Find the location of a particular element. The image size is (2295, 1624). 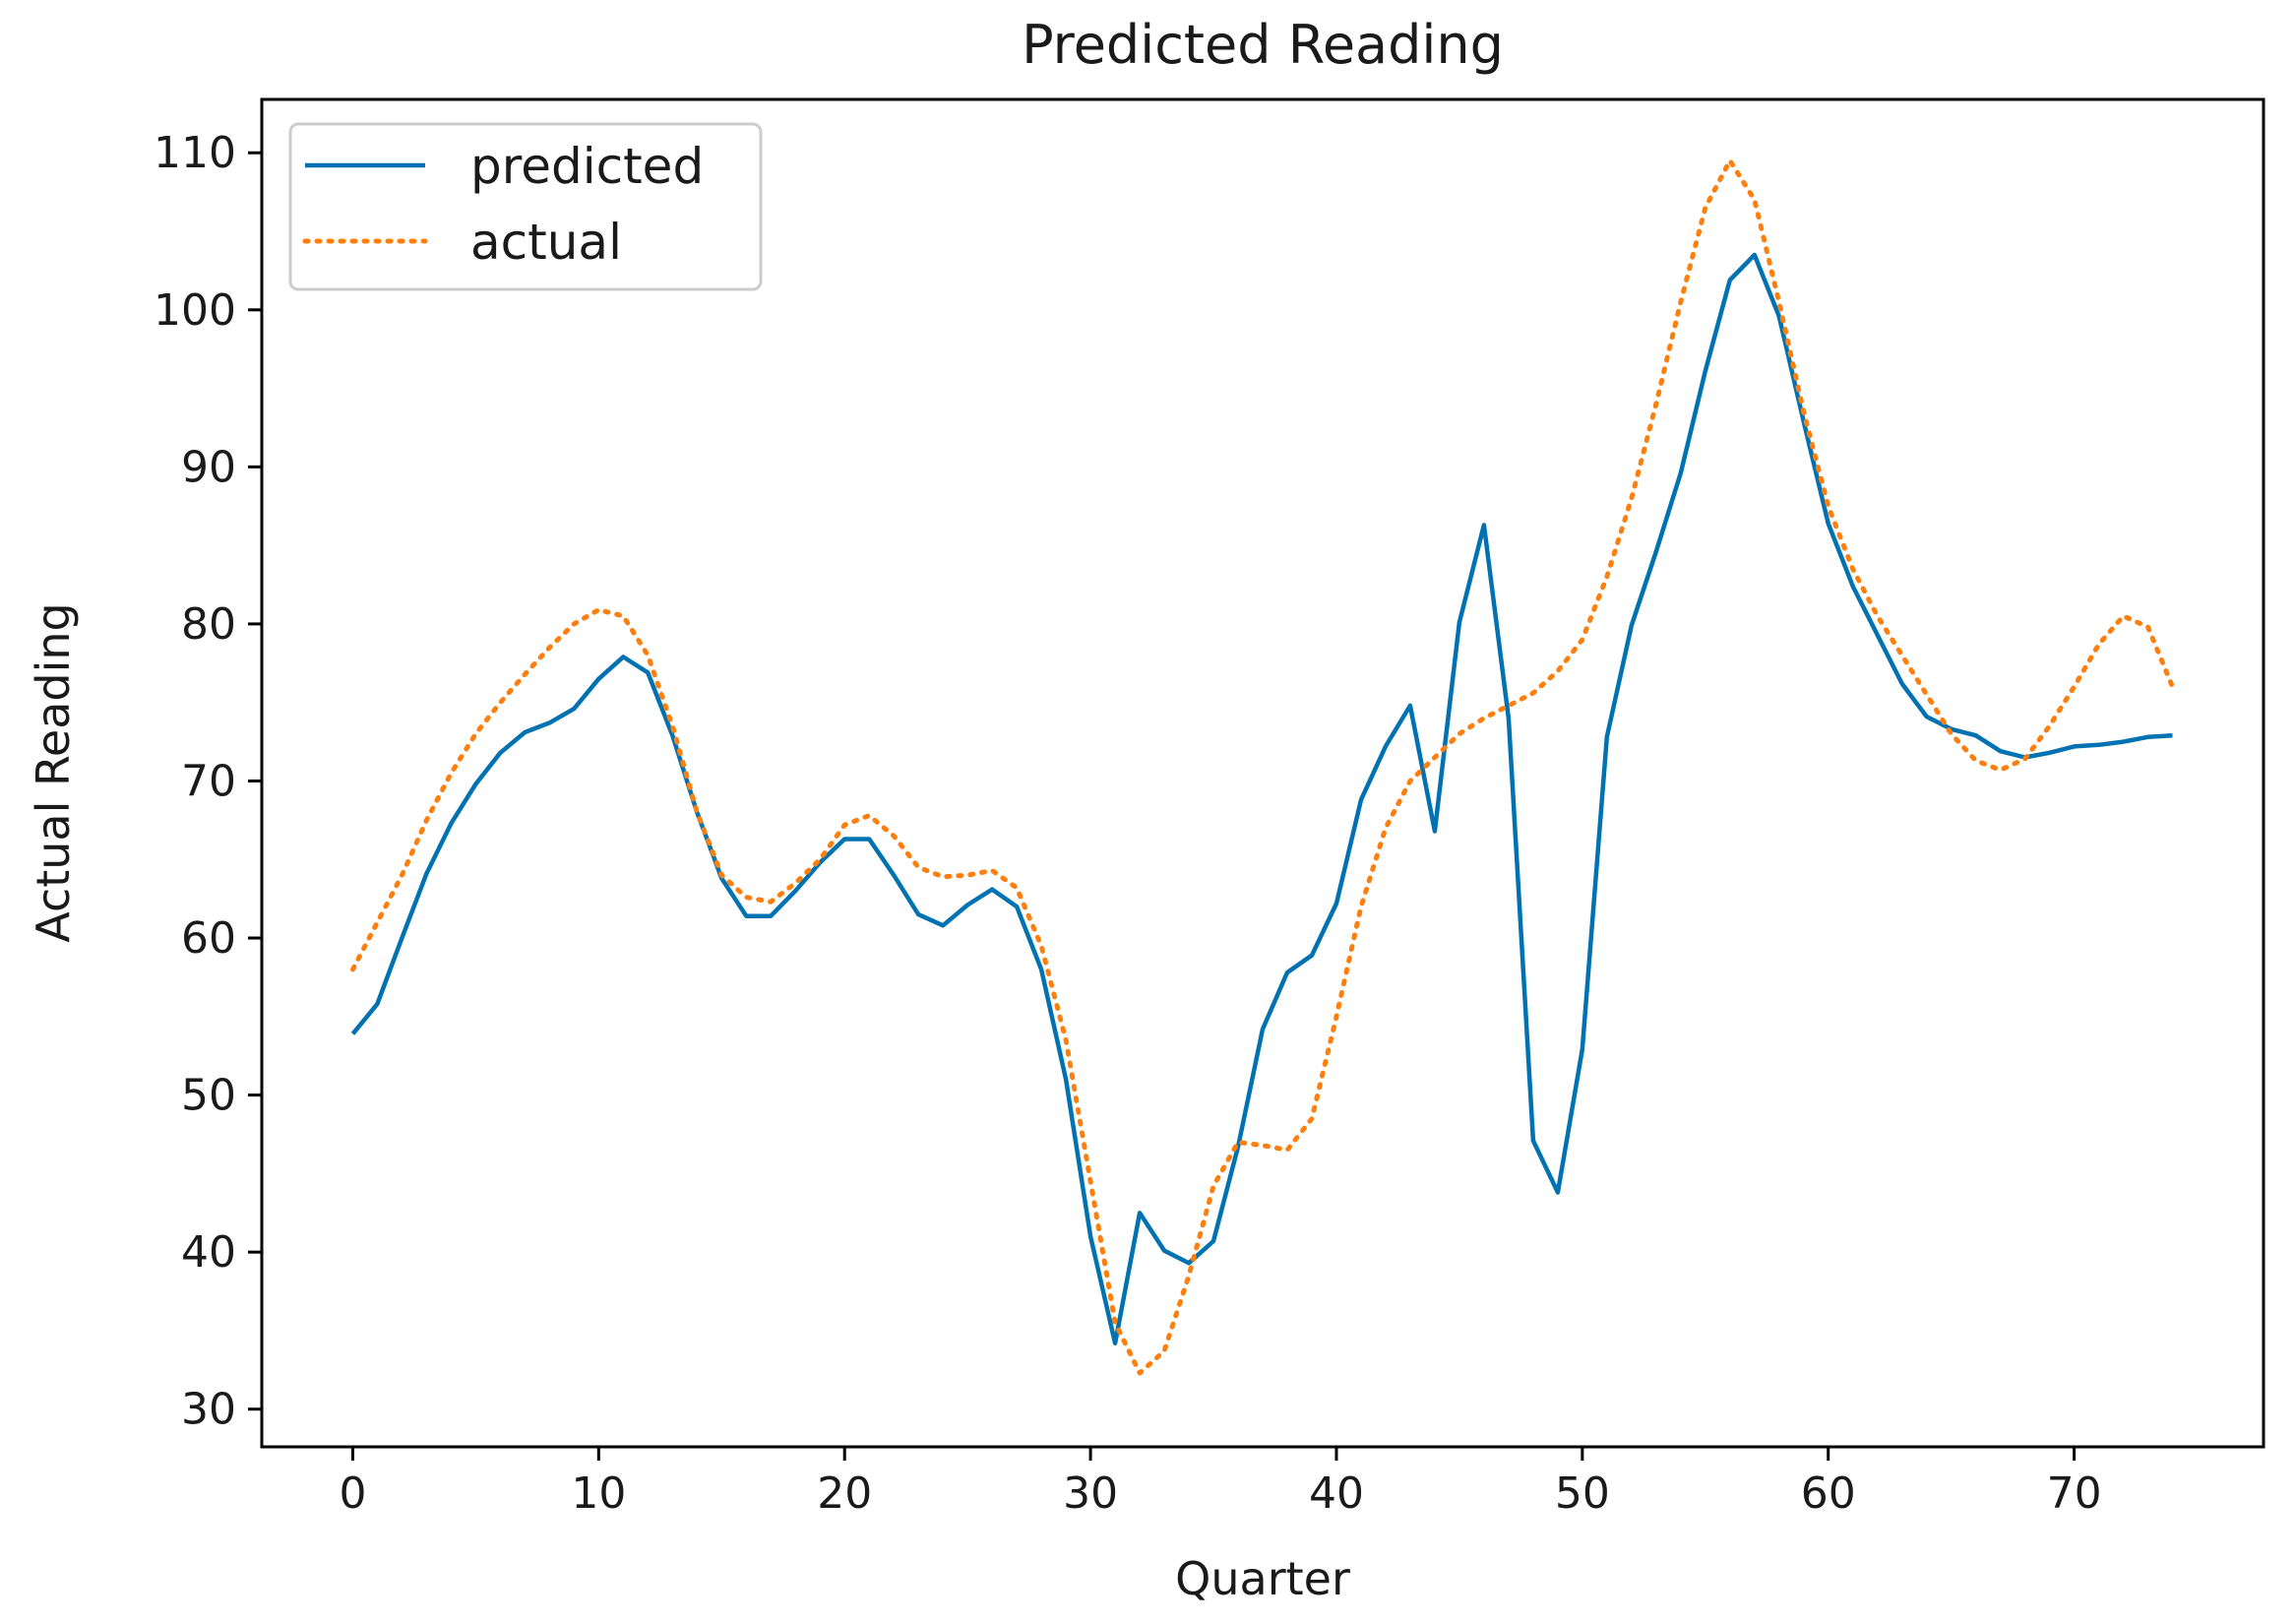

y-tick-label: 110 is located at coordinates (195, 153).